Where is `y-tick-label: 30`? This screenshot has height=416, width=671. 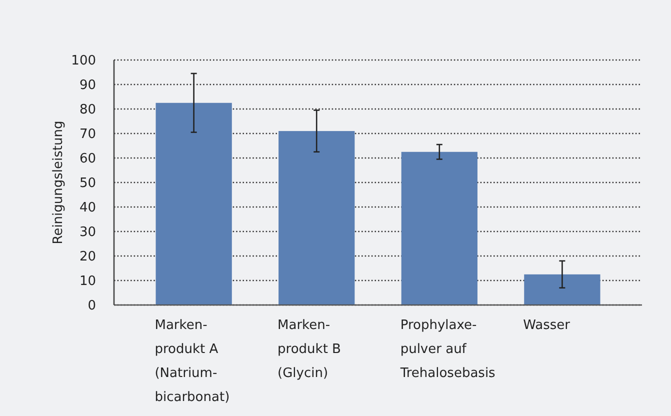
y-tick-label: 30 is located at coordinates (87, 232).